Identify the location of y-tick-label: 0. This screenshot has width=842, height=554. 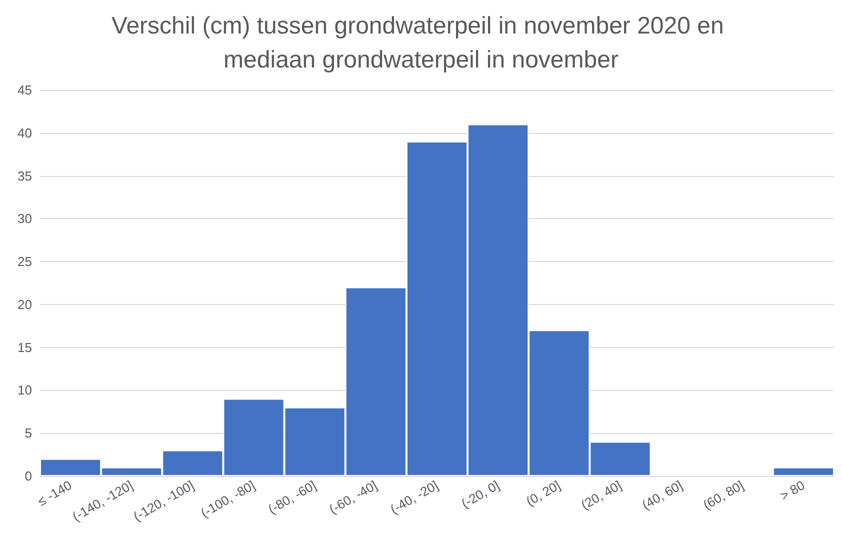
(28, 476).